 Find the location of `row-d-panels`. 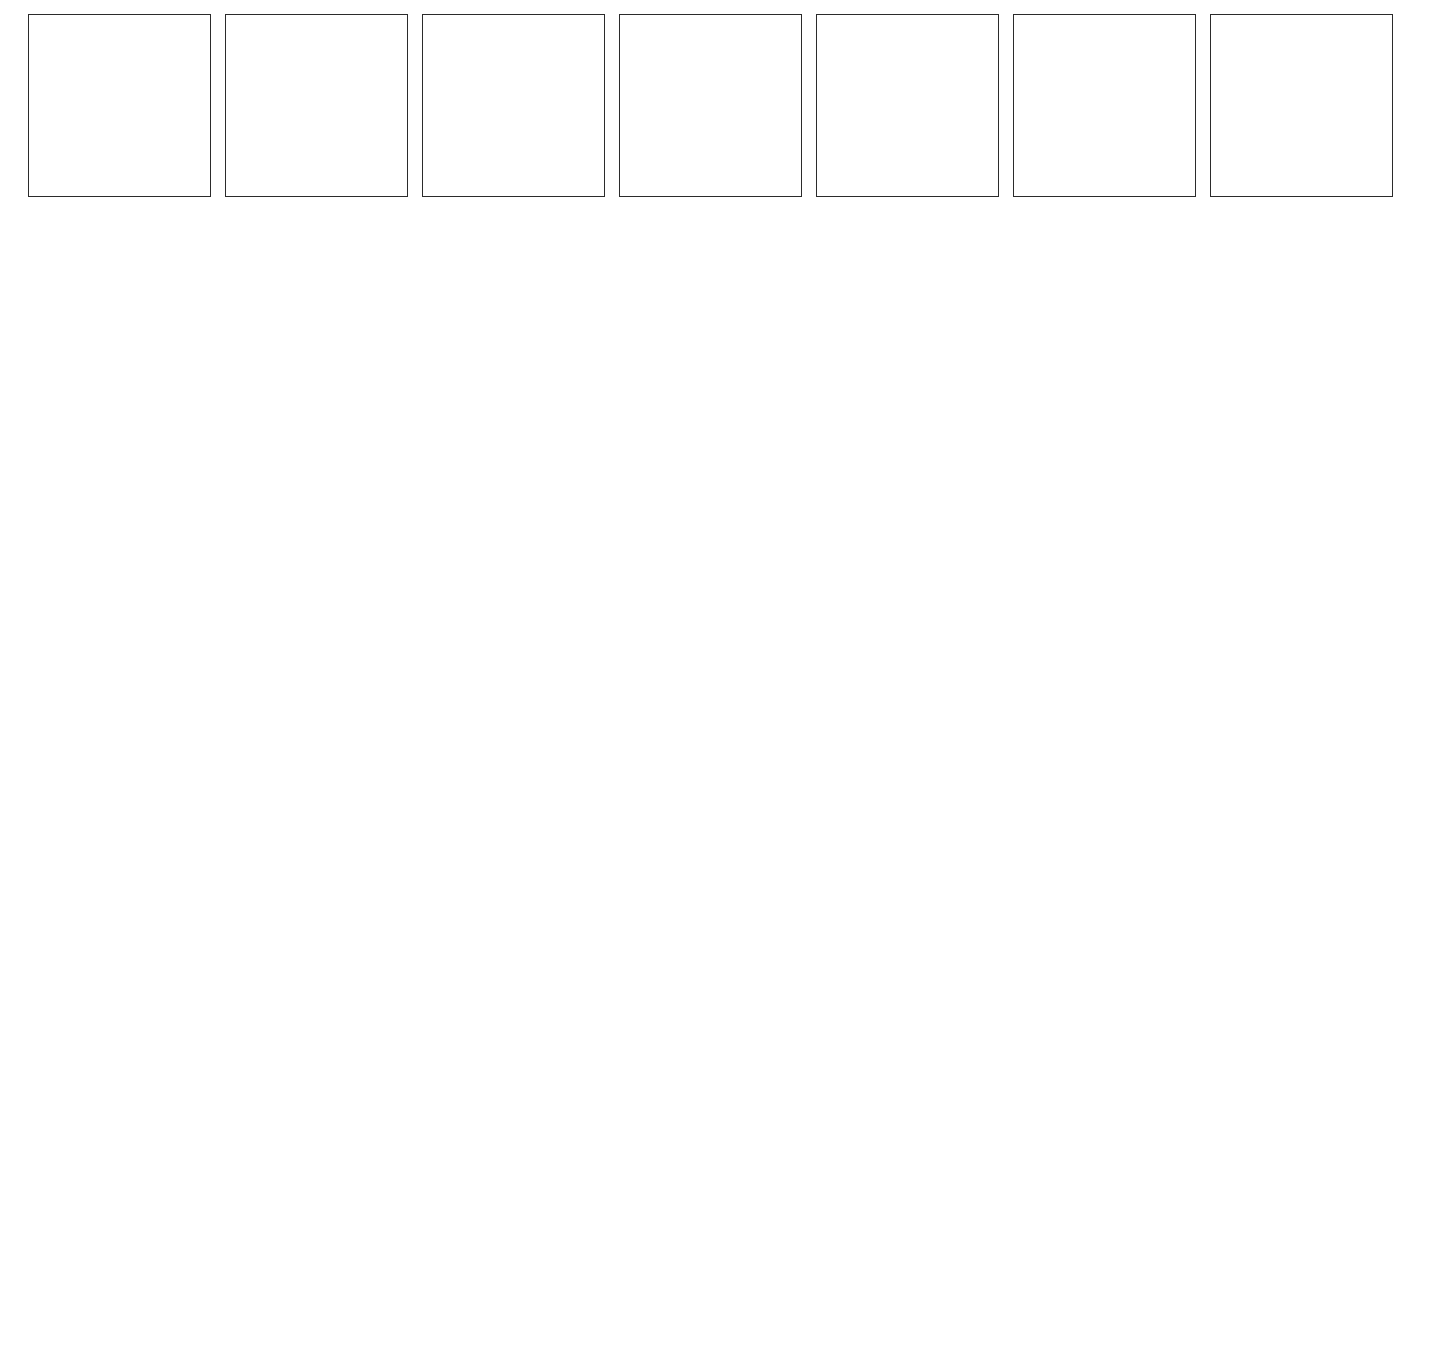

row-d-panels is located at coordinates (714, 820).